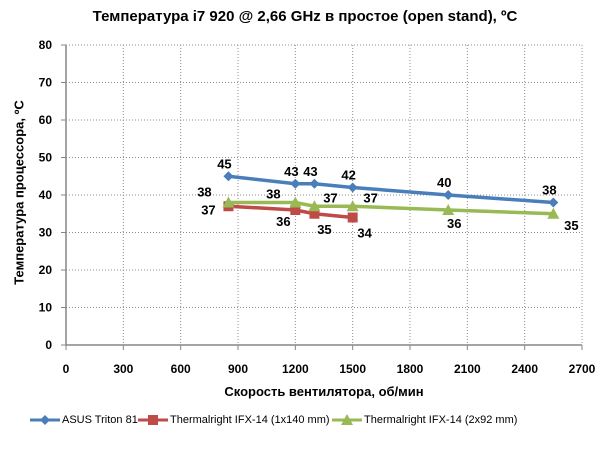 The image size is (610, 455). I want to click on y-tick-label: 20, so click(46, 270).